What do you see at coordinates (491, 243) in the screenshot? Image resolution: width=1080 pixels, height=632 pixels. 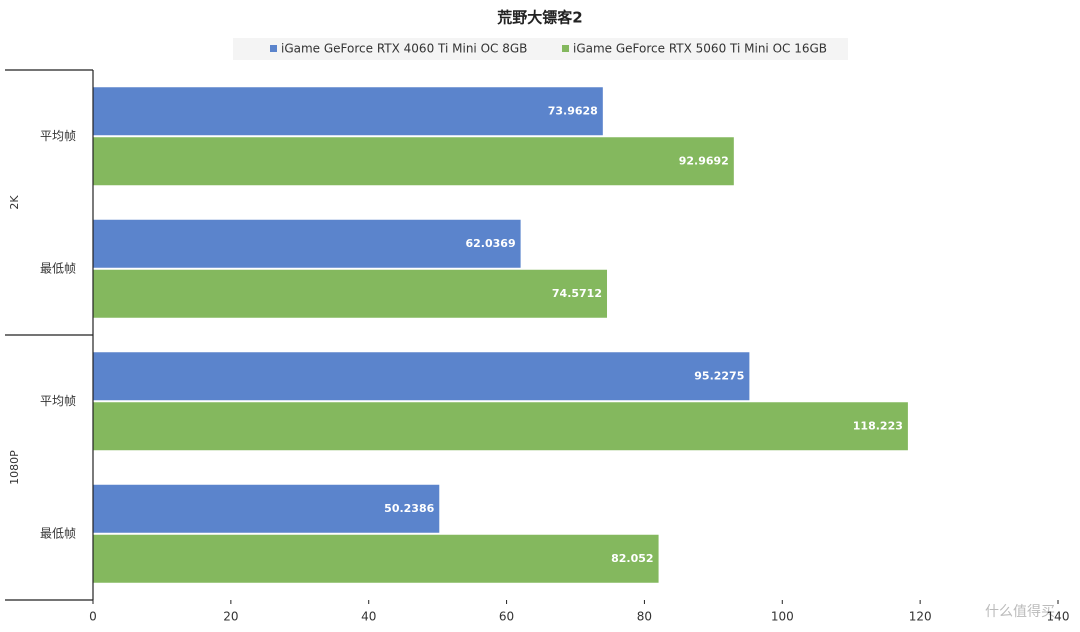 I see `data-label: 62.0369` at bounding box center [491, 243].